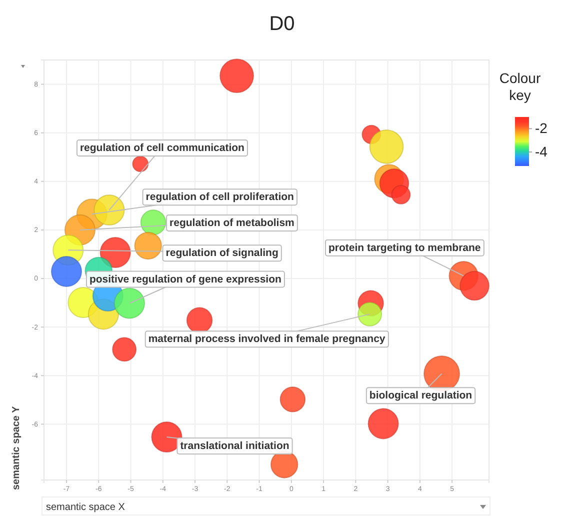 The width and height of the screenshot is (565, 517). I want to click on annotation: regulation of signaling, so click(222, 253).